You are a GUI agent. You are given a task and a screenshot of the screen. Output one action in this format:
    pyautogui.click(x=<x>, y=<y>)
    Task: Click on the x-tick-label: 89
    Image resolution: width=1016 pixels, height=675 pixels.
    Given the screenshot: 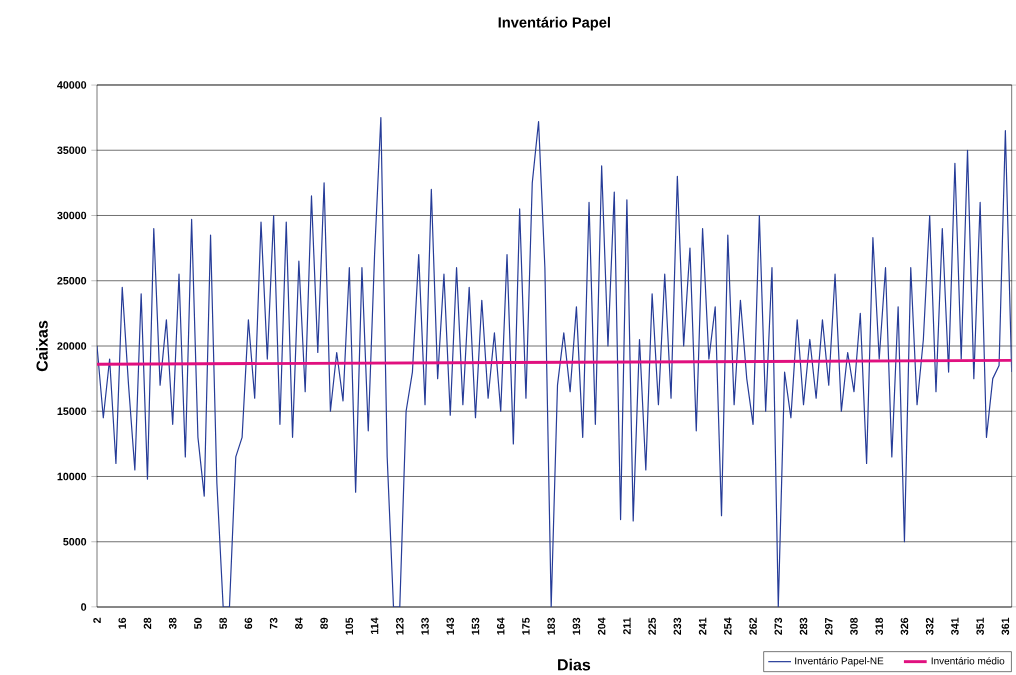 What is the action you would take?
    pyautogui.click(x=324, y=623)
    